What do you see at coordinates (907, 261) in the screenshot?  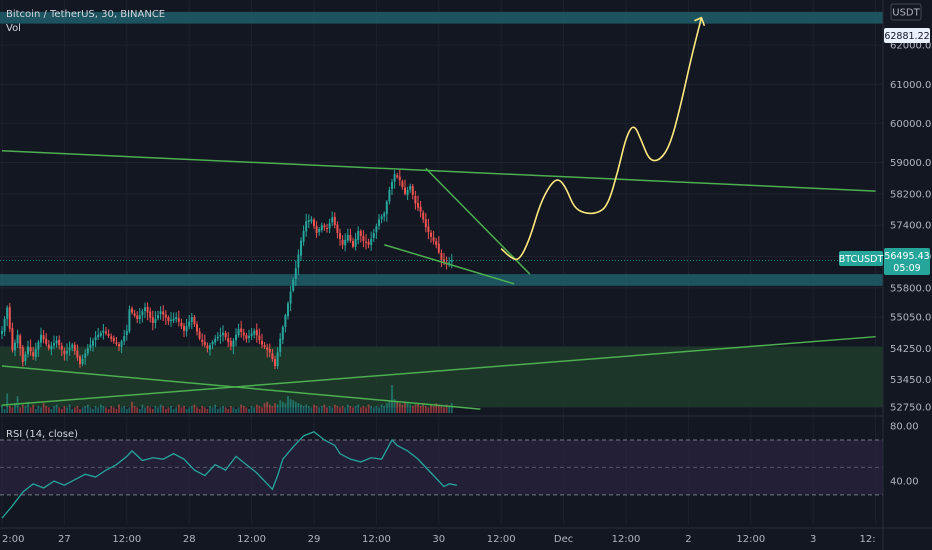 I see `last-price-box` at bounding box center [907, 261].